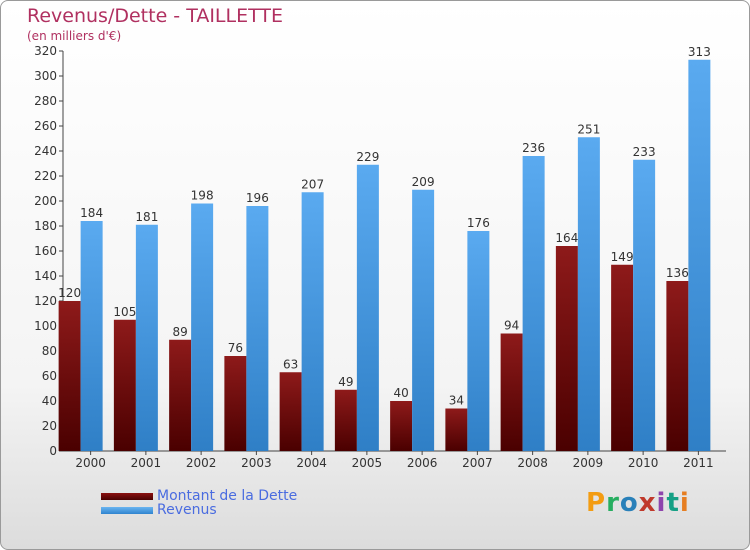 This screenshot has width=750, height=550. What do you see at coordinates (422, 463) in the screenshot?
I see `x-tick-label: 2006` at bounding box center [422, 463].